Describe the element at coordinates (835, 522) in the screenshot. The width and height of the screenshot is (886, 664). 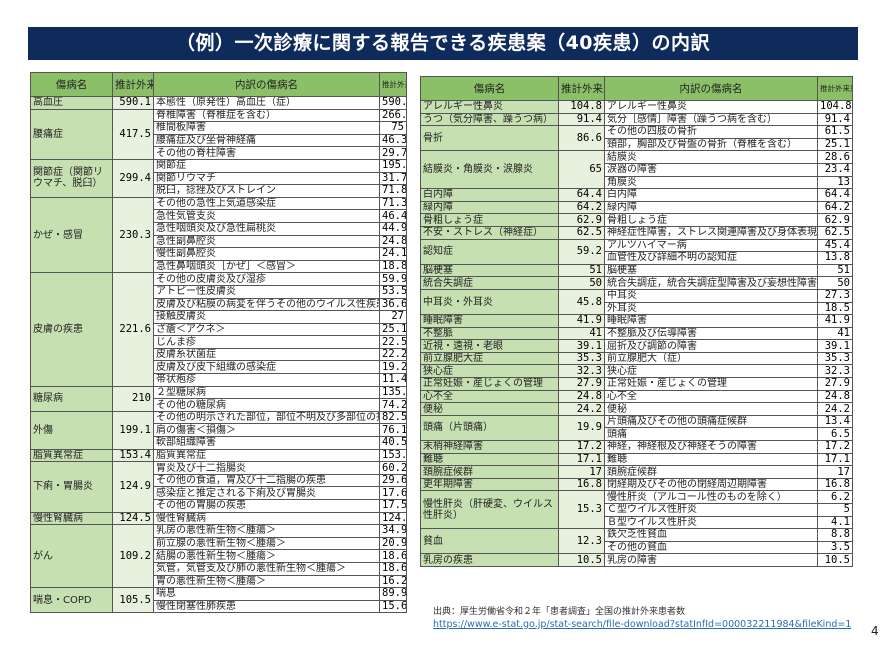
I see `sub-patient-count: 4.1` at that location.